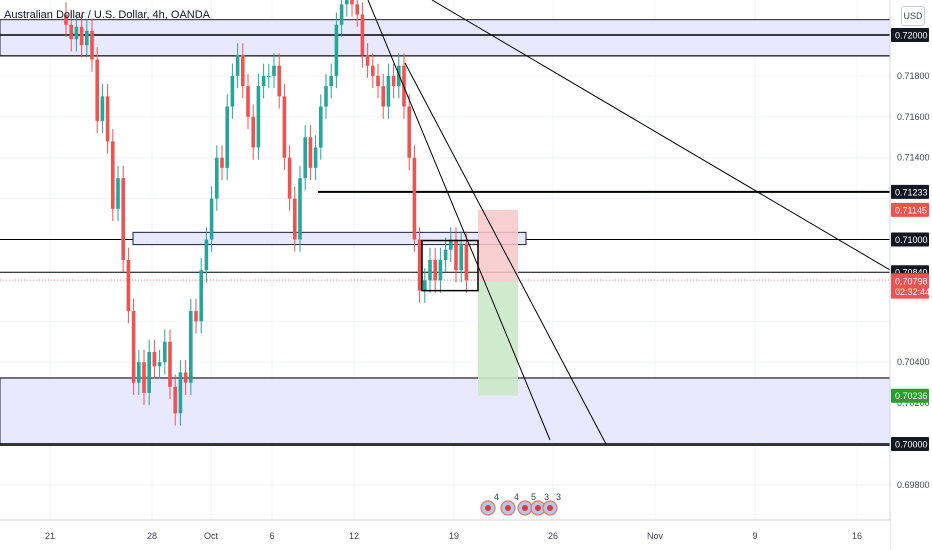 The image size is (932, 550). I want to click on event-count-label: 5, so click(533, 497).